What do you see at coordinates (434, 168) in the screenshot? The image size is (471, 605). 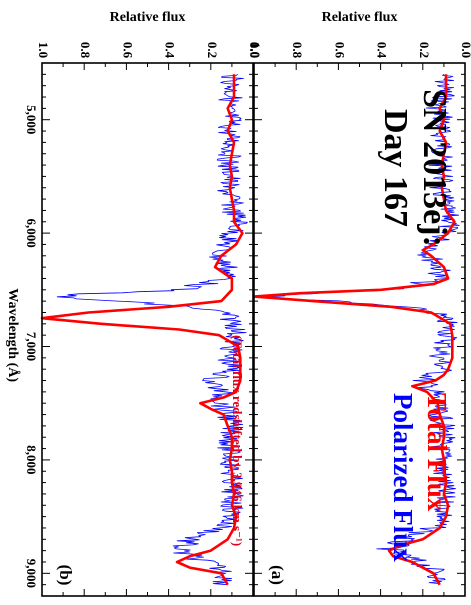 I see `title-line-1: SN 2013ej:` at bounding box center [434, 168].